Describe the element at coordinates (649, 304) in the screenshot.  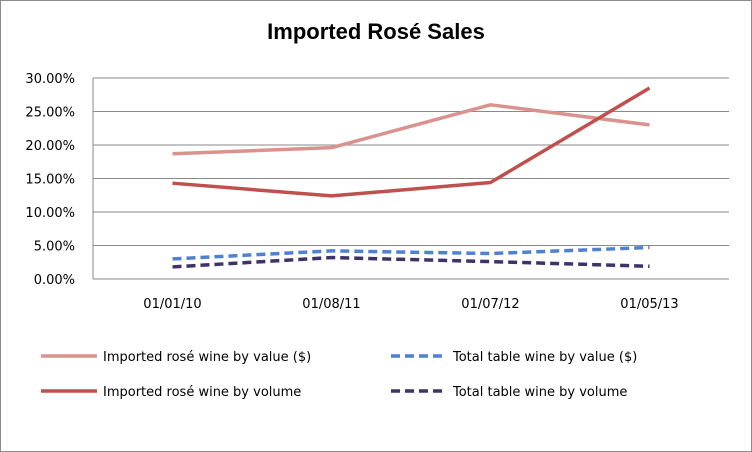
I see `x-tick-label: 01/05/13` at that location.